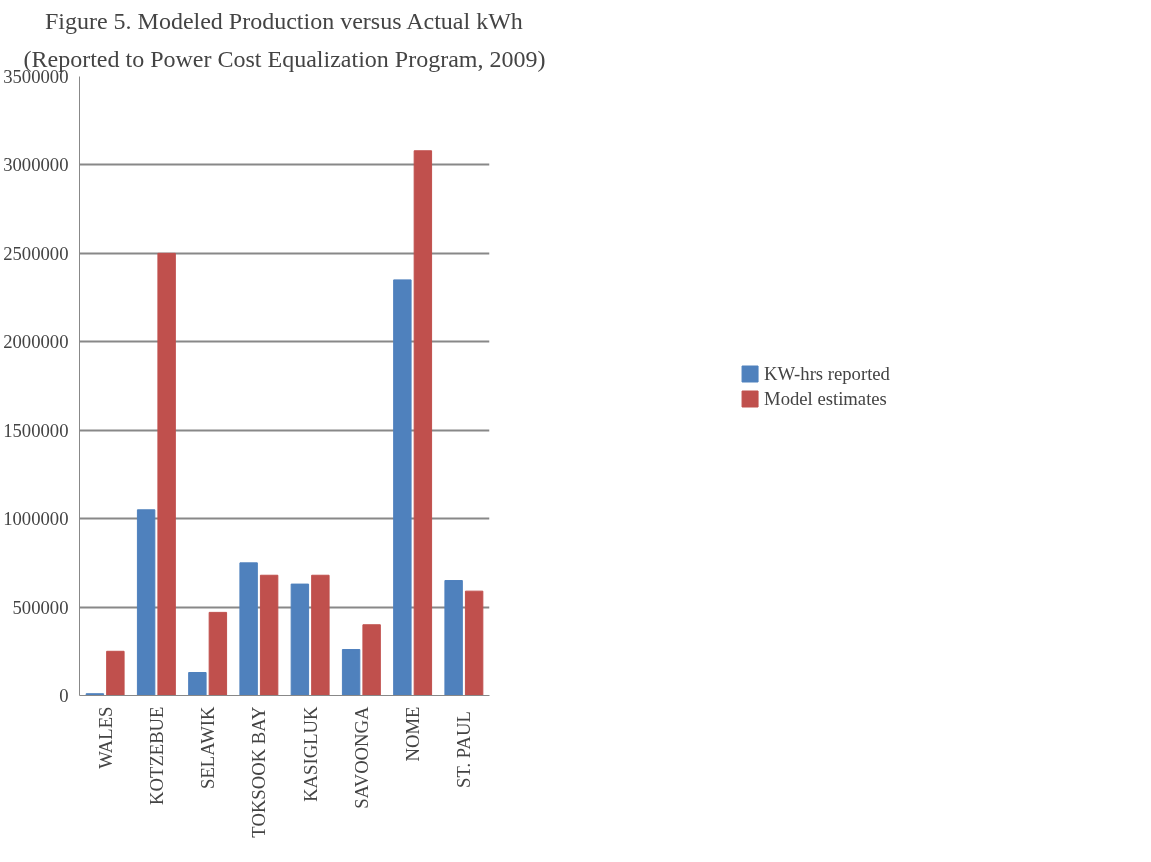 This screenshot has height=862, width=1151. I want to click on chart-title: Figure 5. Modeled Production versus Actual kWh, so click(283, 20).